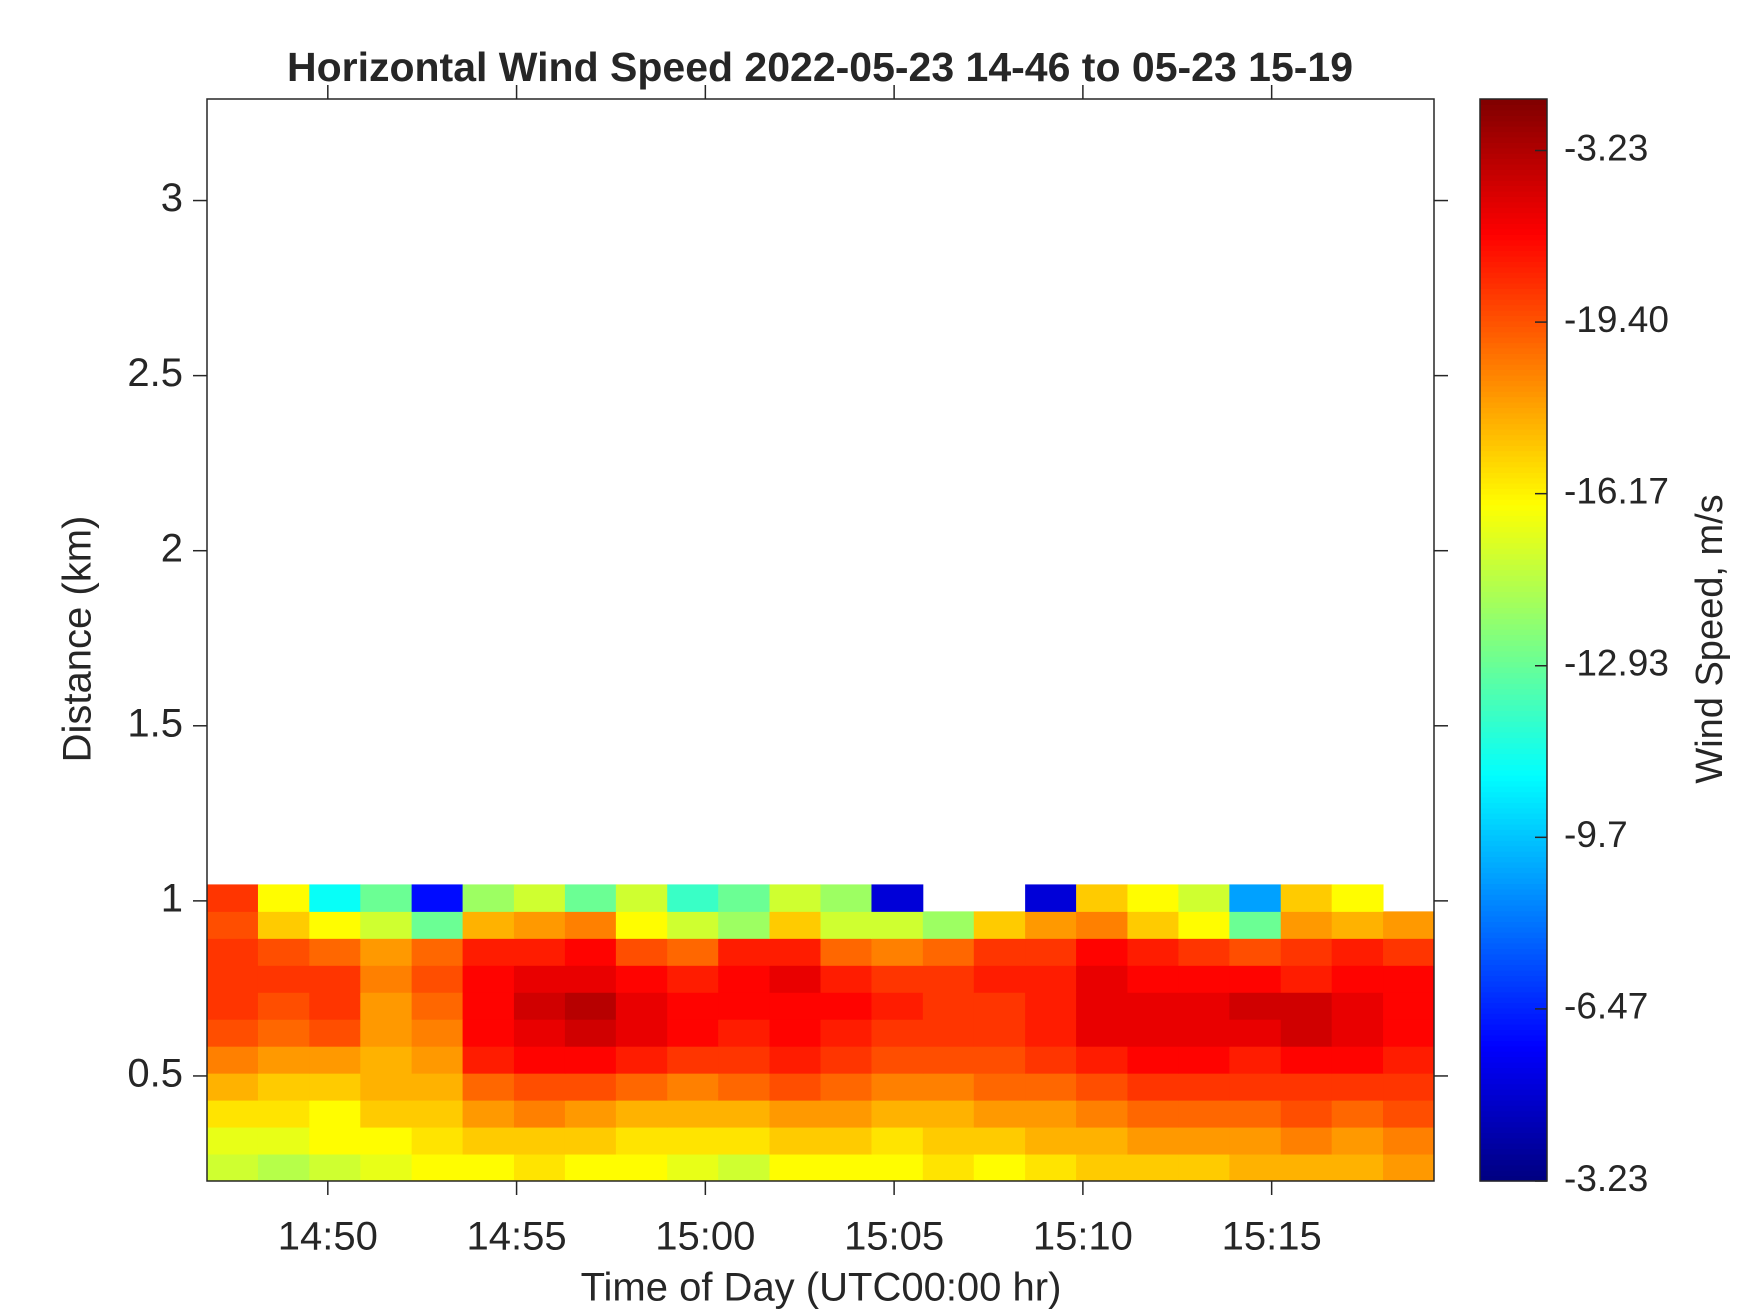 The width and height of the screenshot is (1750, 1313). What do you see at coordinates (1596, 834) in the screenshot?
I see `colorbar-tick-label: -9.7` at bounding box center [1596, 834].